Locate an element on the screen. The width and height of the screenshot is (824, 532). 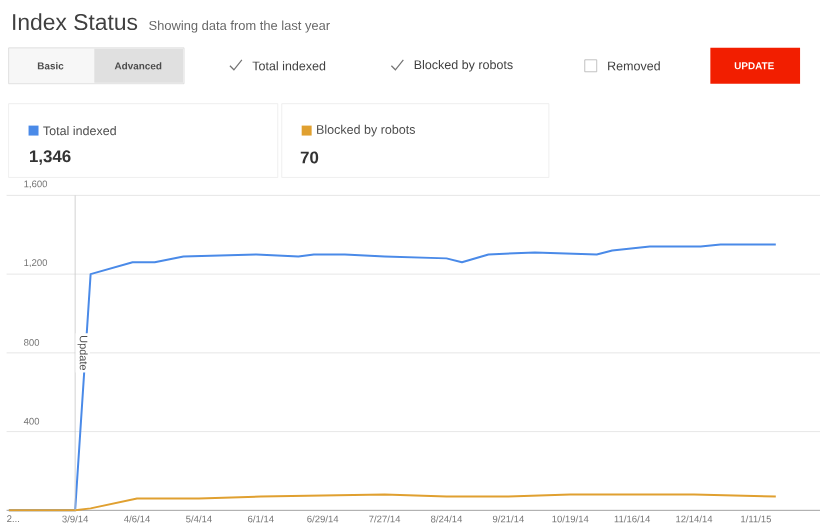
text: 70 is located at coordinates (309, 157).